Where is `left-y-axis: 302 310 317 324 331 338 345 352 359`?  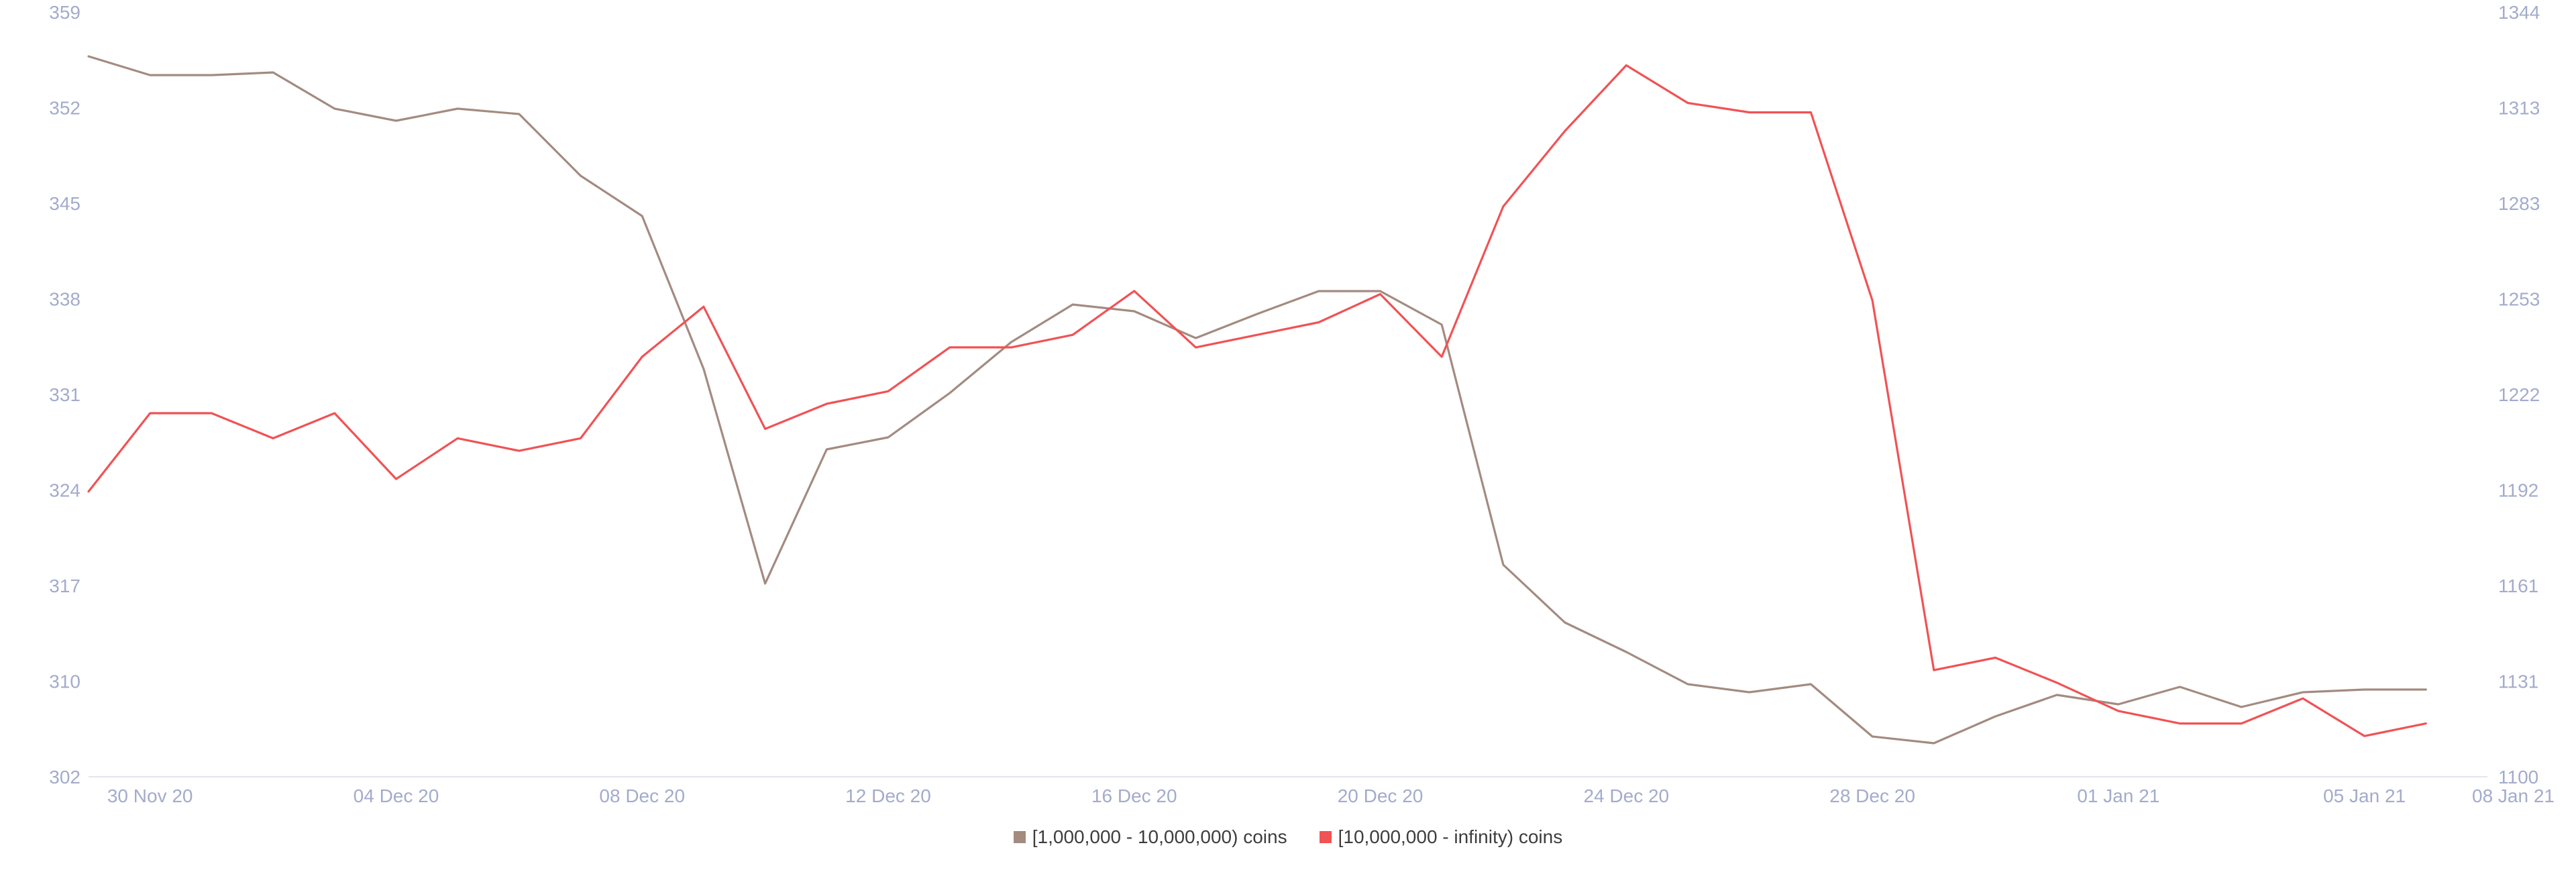
left-y-axis: 302 310 317 324 331 338 345 352 359 is located at coordinates (64, 395).